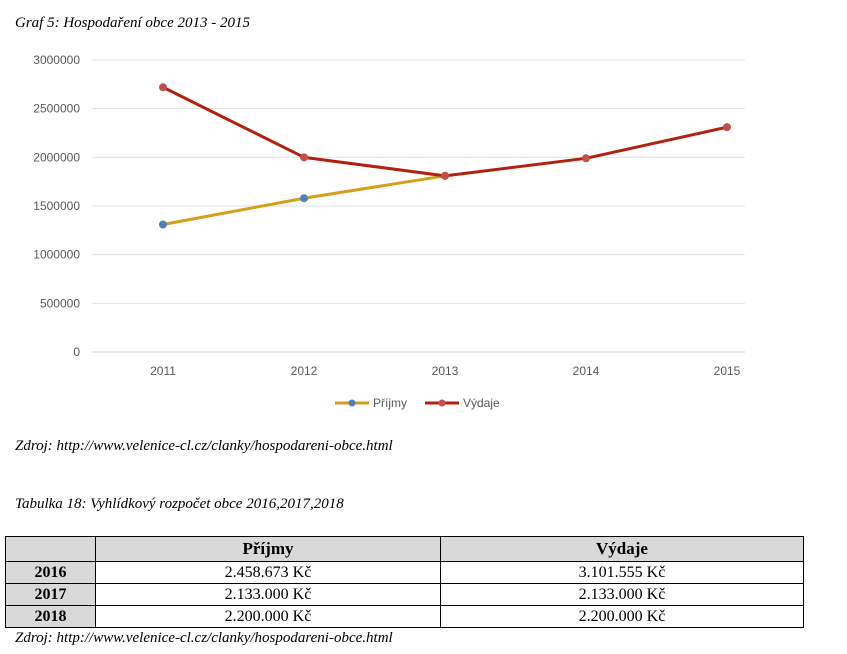 Image resolution: width=847 pixels, height=654 pixels. Describe the element at coordinates (163, 371) in the screenshot. I see `x-tick-label: 2011` at that location.